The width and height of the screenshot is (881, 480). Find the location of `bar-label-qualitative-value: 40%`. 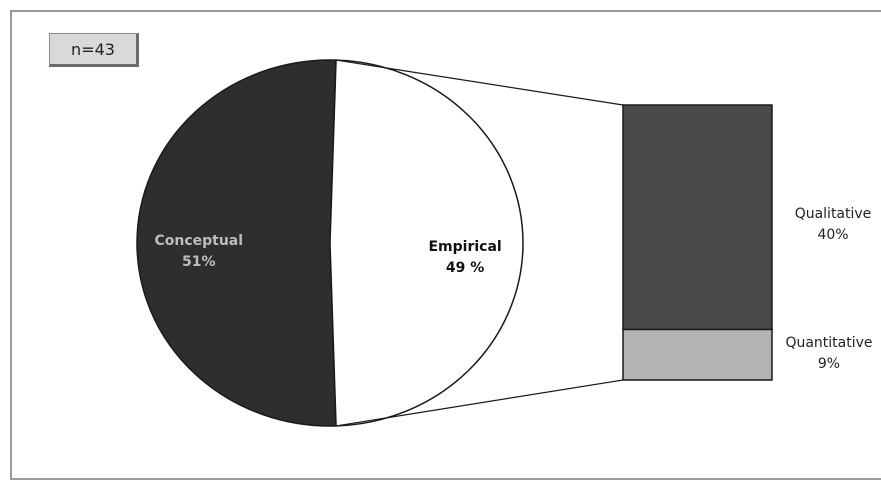

bar-label-qualitative-value: 40% is located at coordinates (832, 235).